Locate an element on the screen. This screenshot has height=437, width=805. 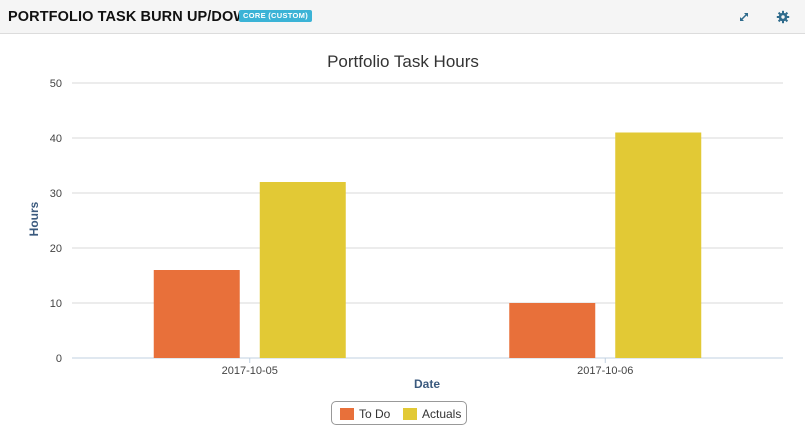
chart-title: Portfolio Task Hours is located at coordinates (403, 61).